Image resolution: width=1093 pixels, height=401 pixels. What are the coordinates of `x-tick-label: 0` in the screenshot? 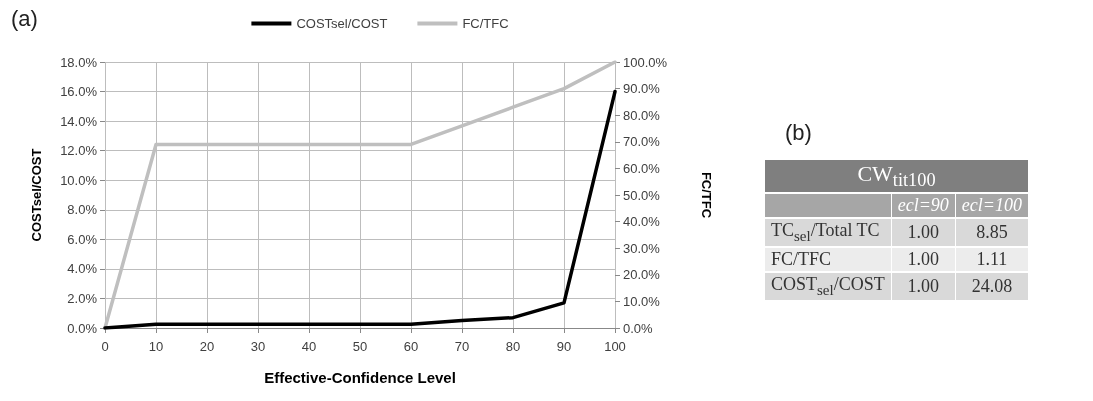 It's located at (105, 346).